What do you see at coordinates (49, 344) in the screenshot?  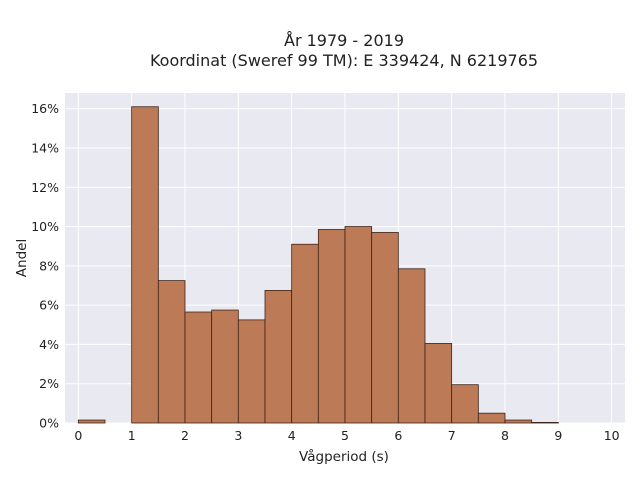 I see `y-tick-label: 4%` at bounding box center [49, 344].